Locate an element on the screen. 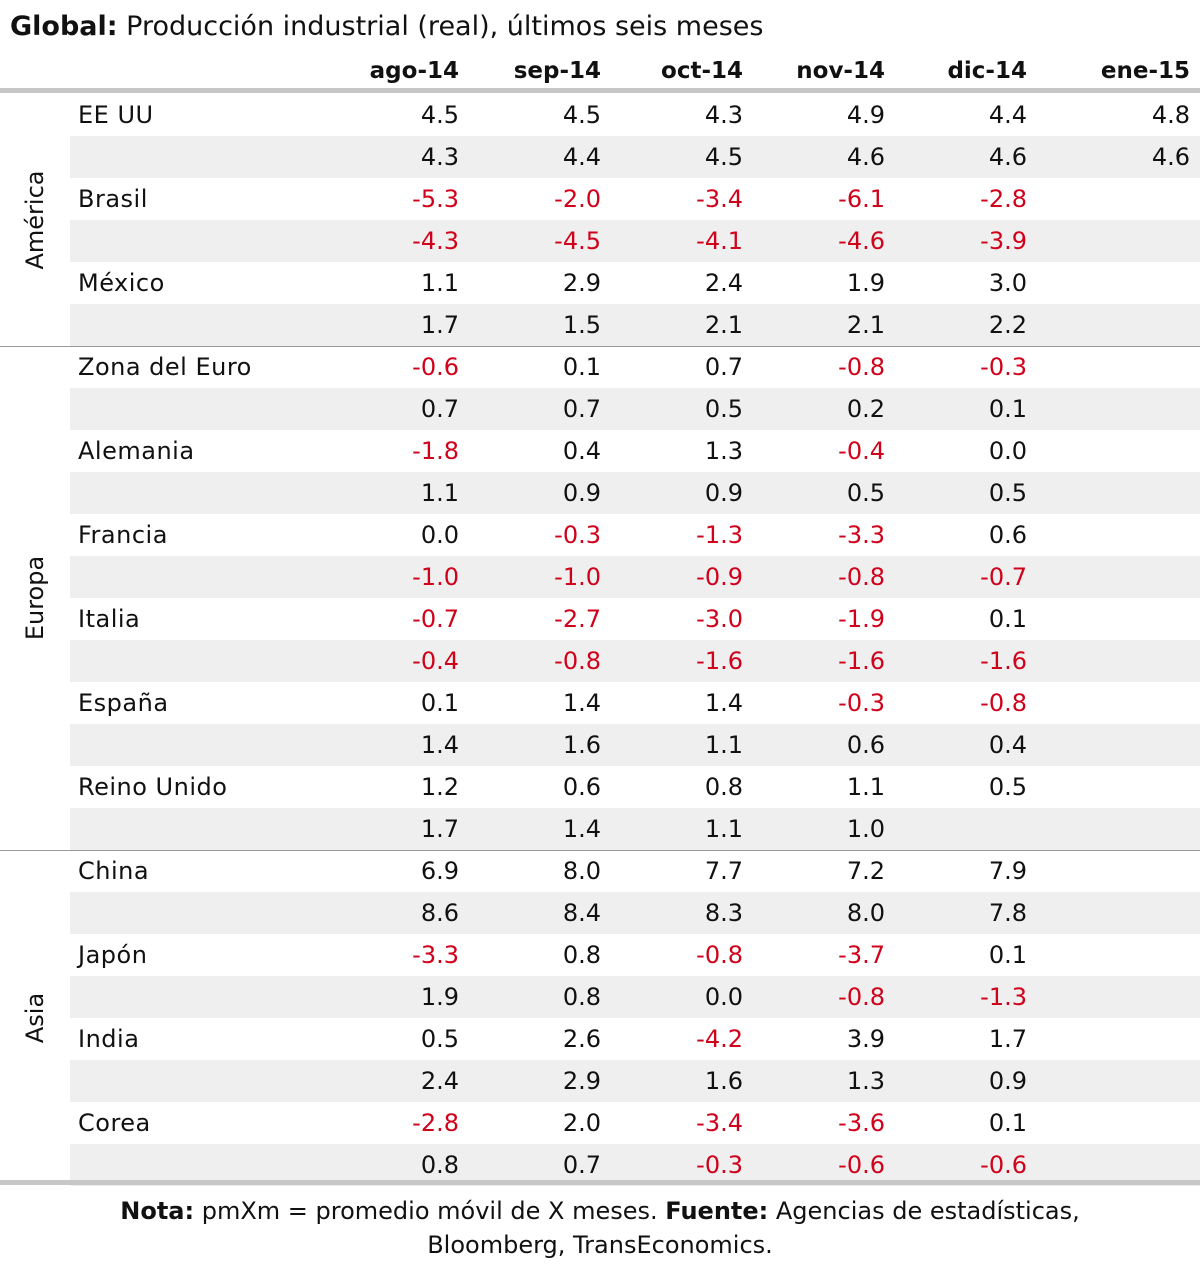  table-row: 4.3 4.4 4.5 4.6 4.6 4.6 is located at coordinates (635, 157).